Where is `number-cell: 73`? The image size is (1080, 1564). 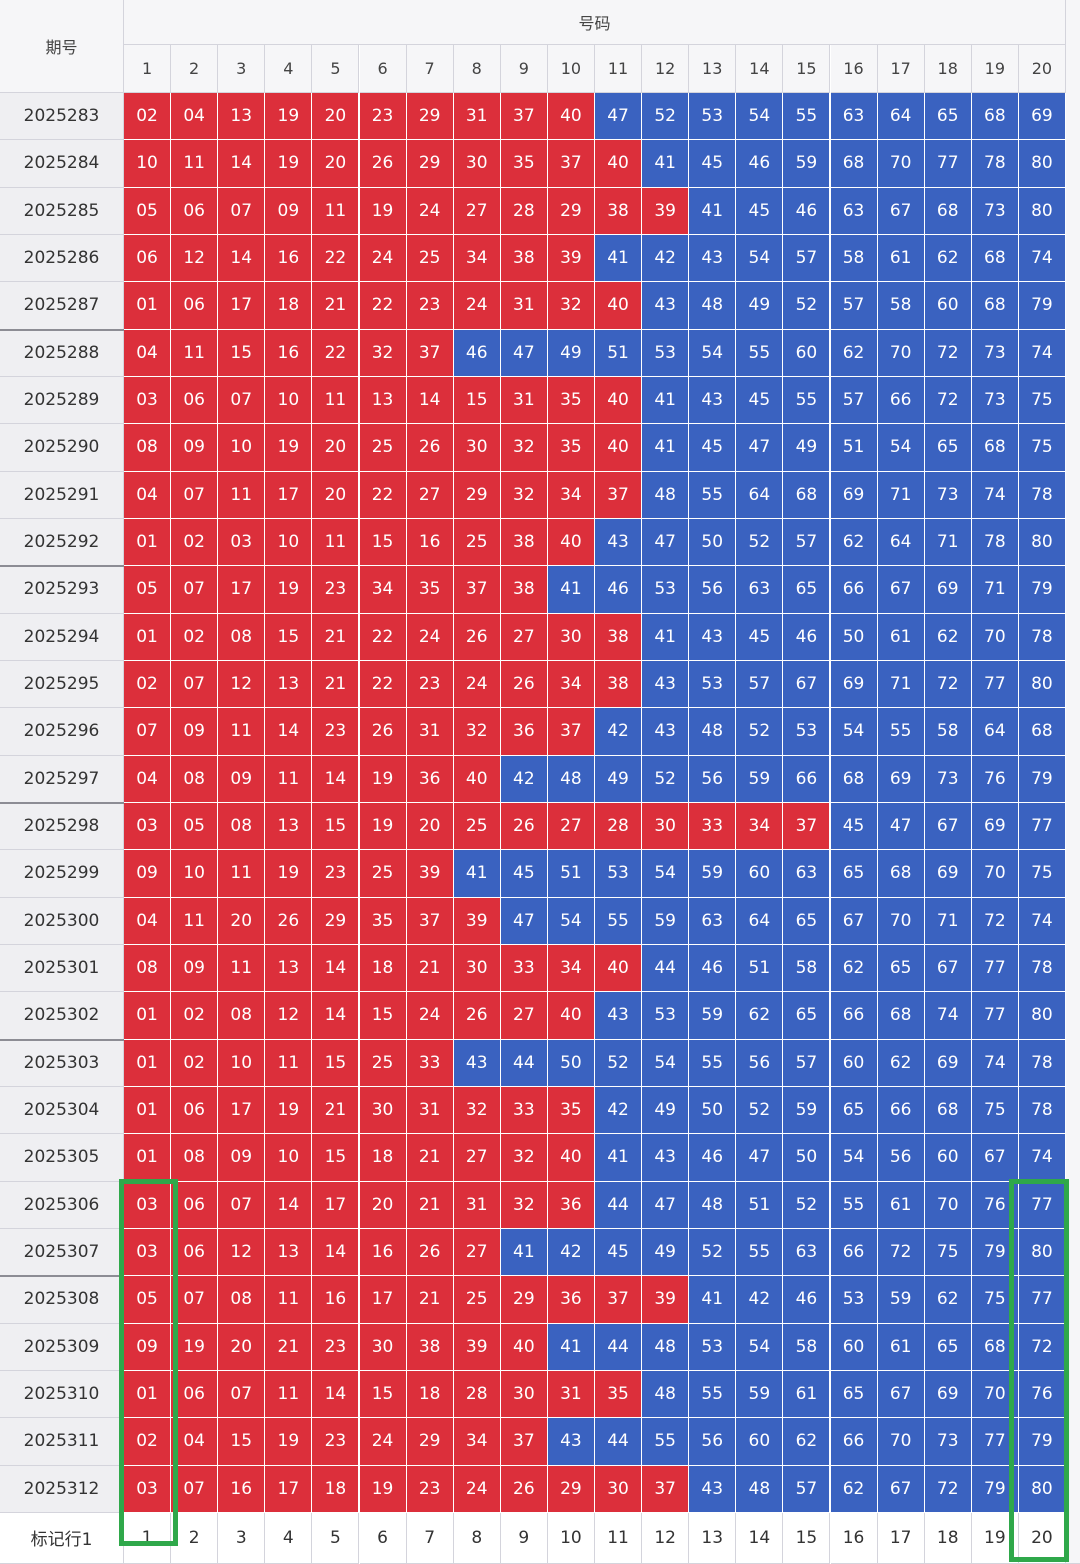
number-cell: 73 is located at coordinates (995, 353).